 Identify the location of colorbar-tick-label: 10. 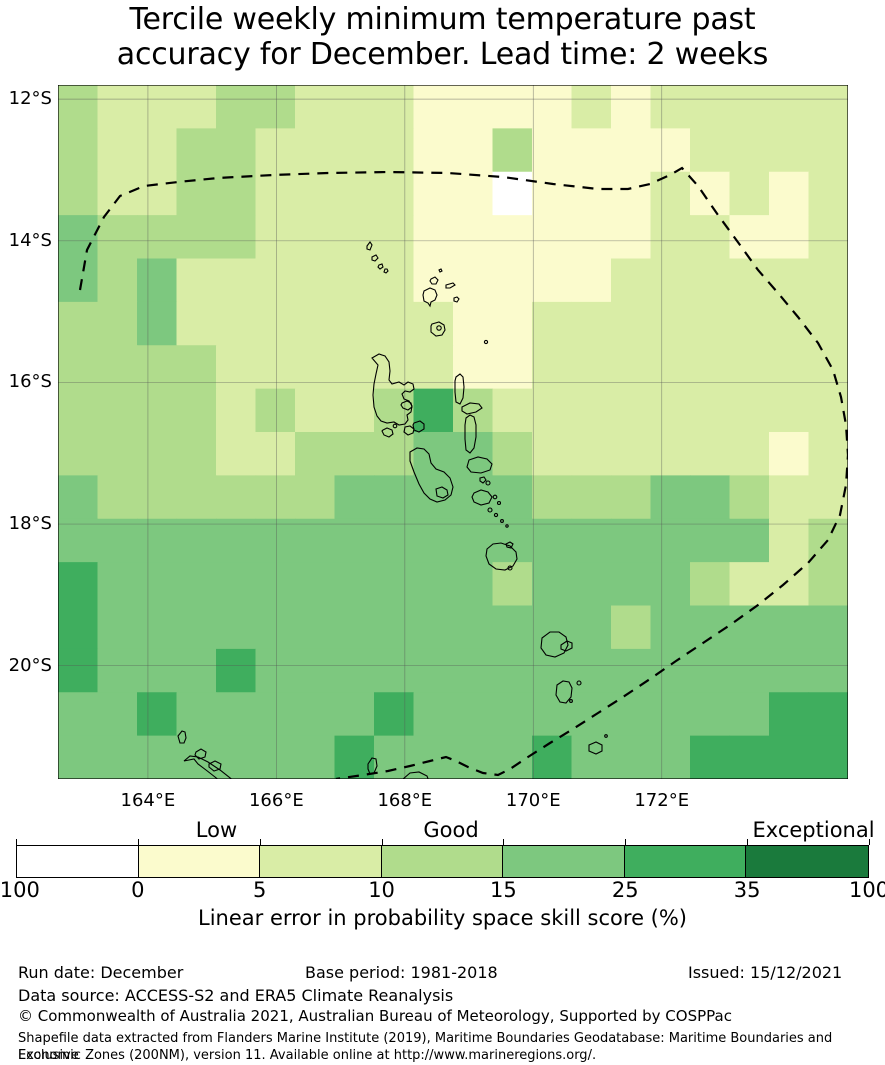
(381, 890).